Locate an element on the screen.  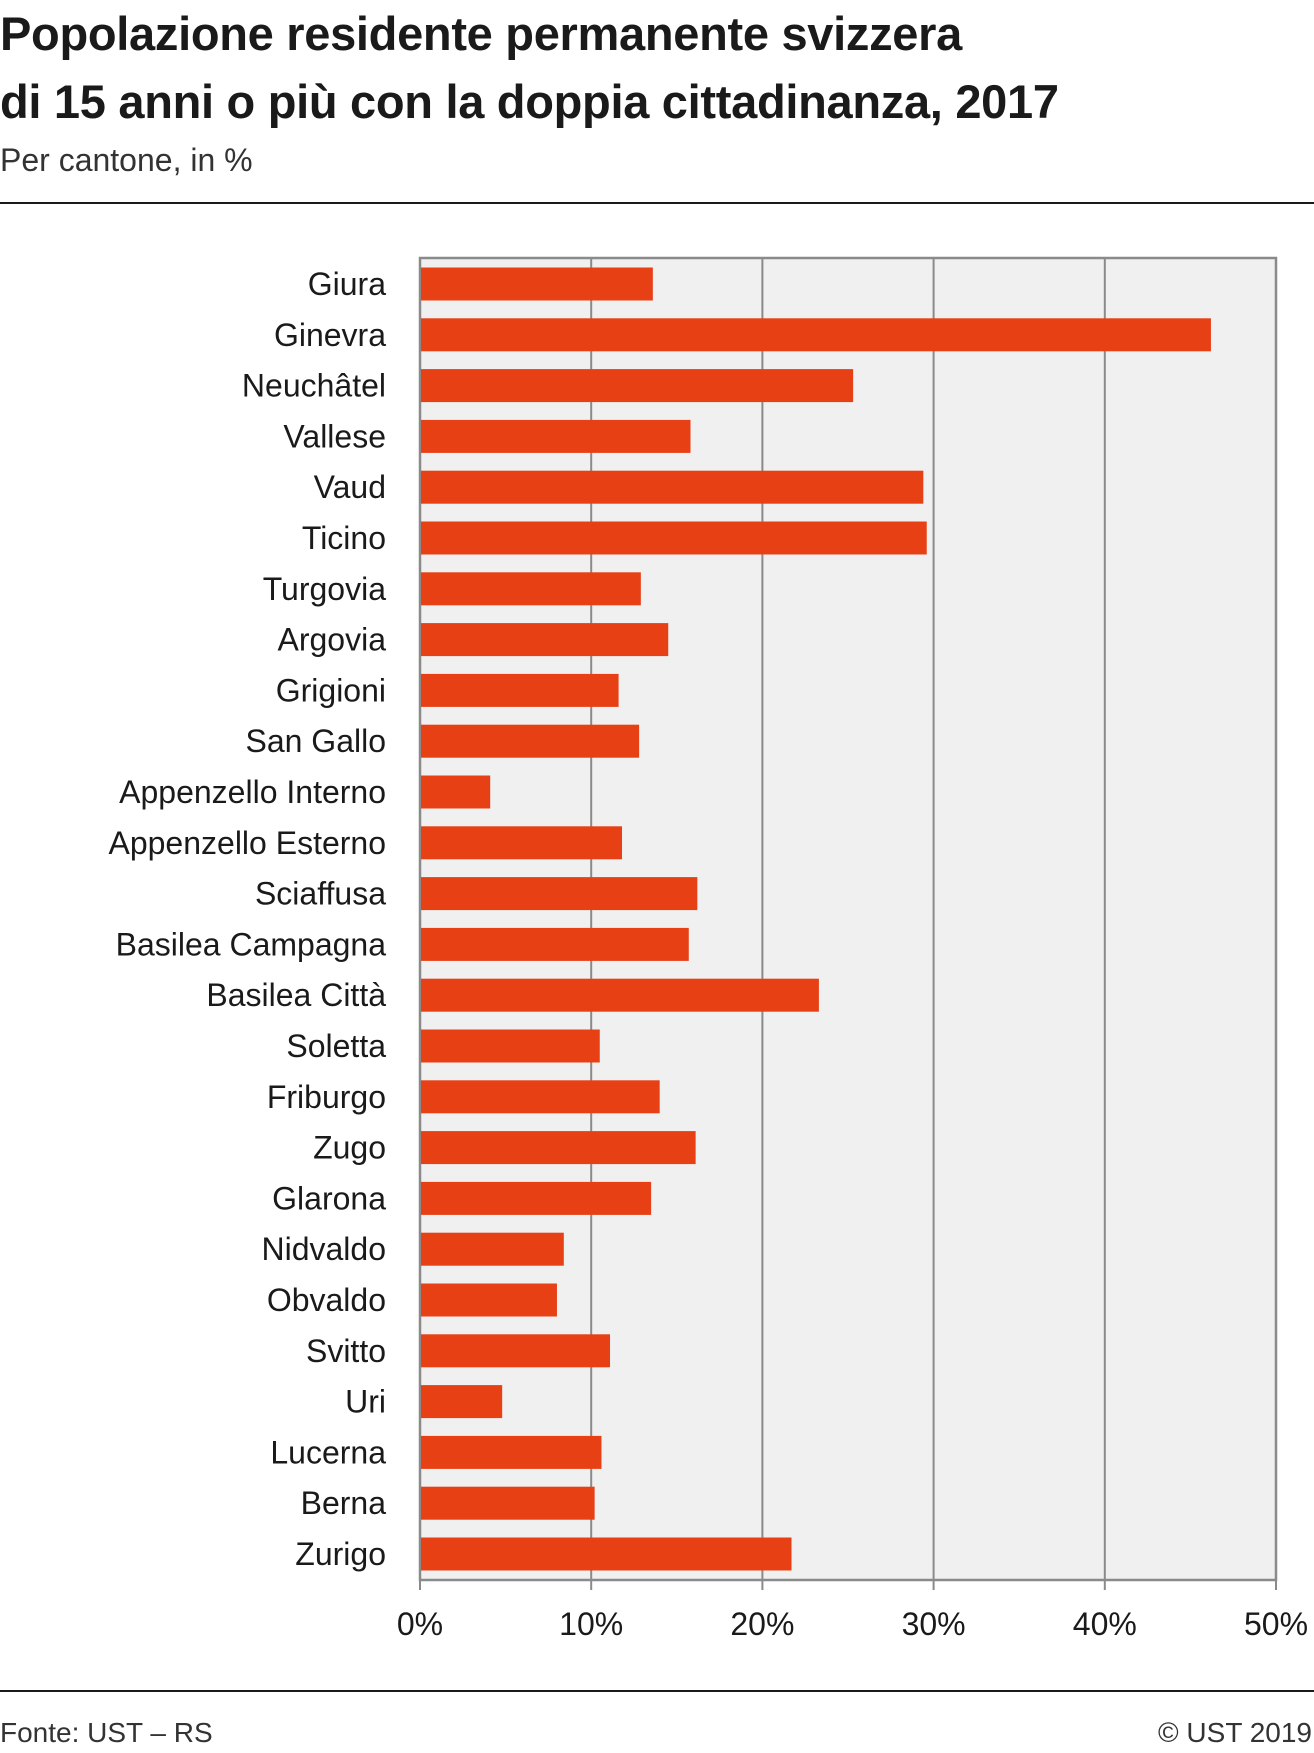
x-tick-label: 10% is located at coordinates (591, 1624).